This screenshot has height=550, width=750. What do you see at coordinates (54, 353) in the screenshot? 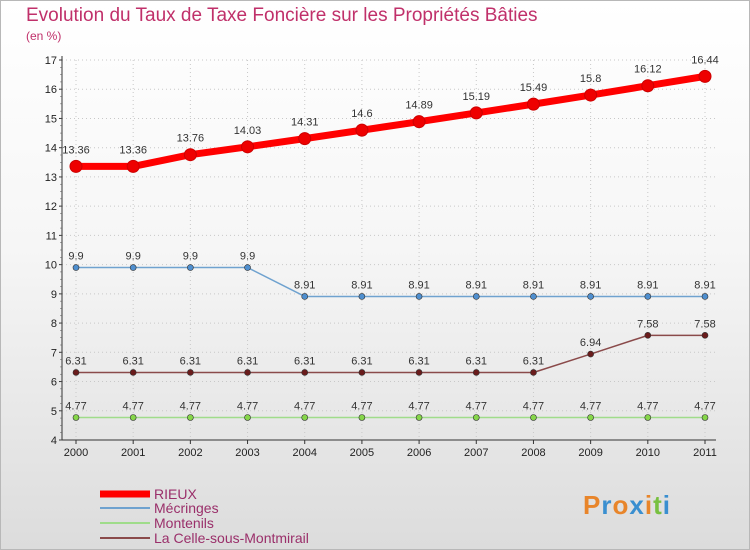
I see `y-tick-label: 7` at bounding box center [54, 353].